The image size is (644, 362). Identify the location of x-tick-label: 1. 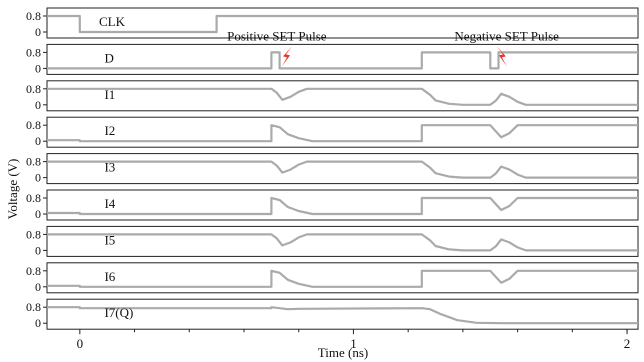
(353, 343).